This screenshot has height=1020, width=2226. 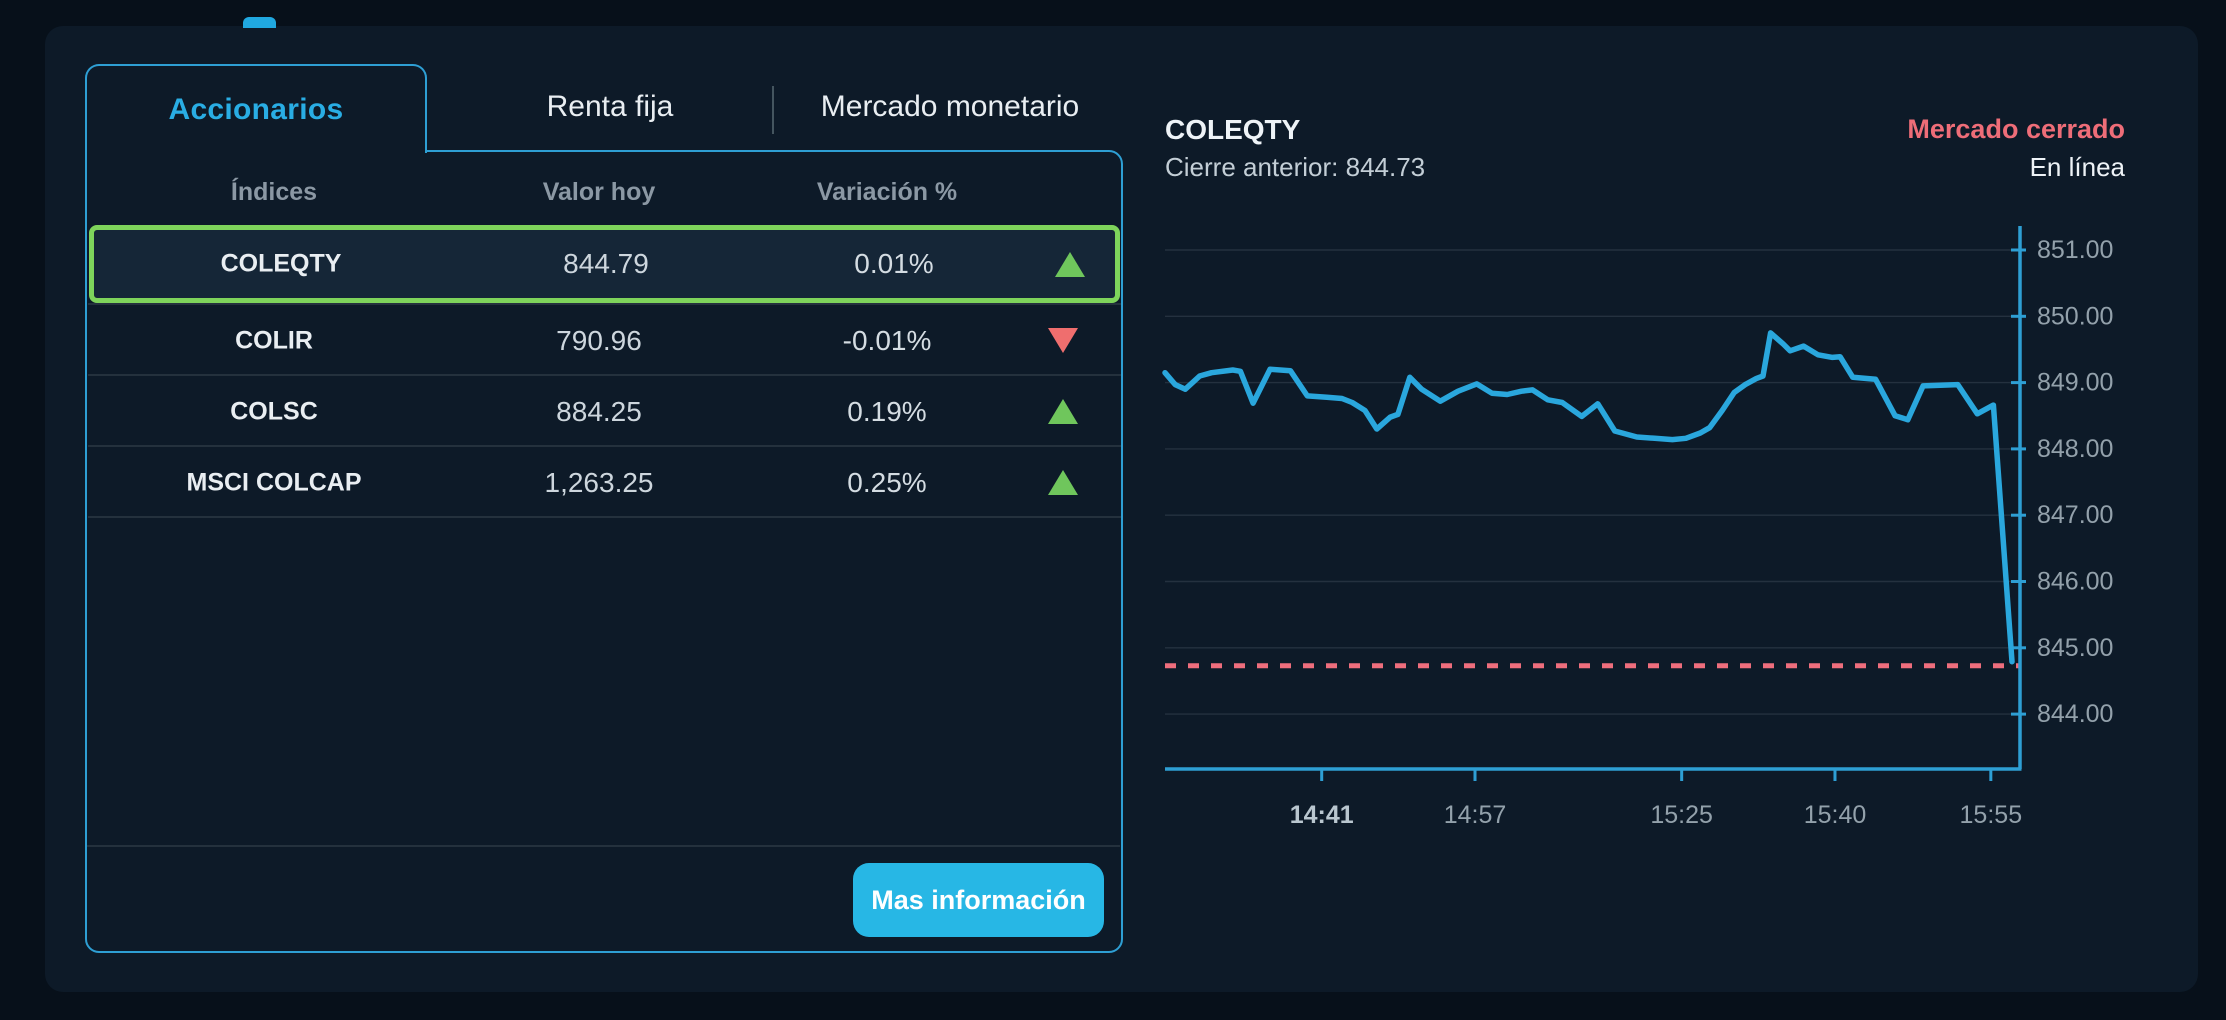 I want to click on svg-text: 845.00, so click(x=2075, y=648).